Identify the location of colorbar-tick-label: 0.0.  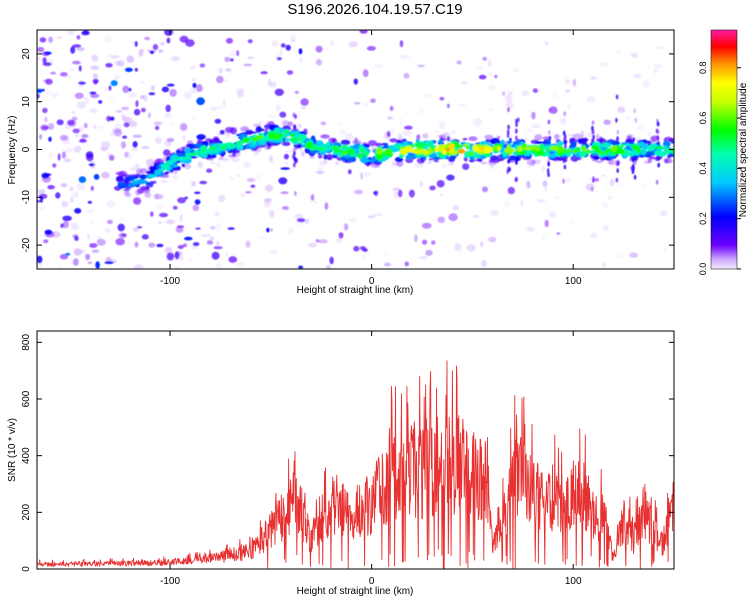
(703, 269).